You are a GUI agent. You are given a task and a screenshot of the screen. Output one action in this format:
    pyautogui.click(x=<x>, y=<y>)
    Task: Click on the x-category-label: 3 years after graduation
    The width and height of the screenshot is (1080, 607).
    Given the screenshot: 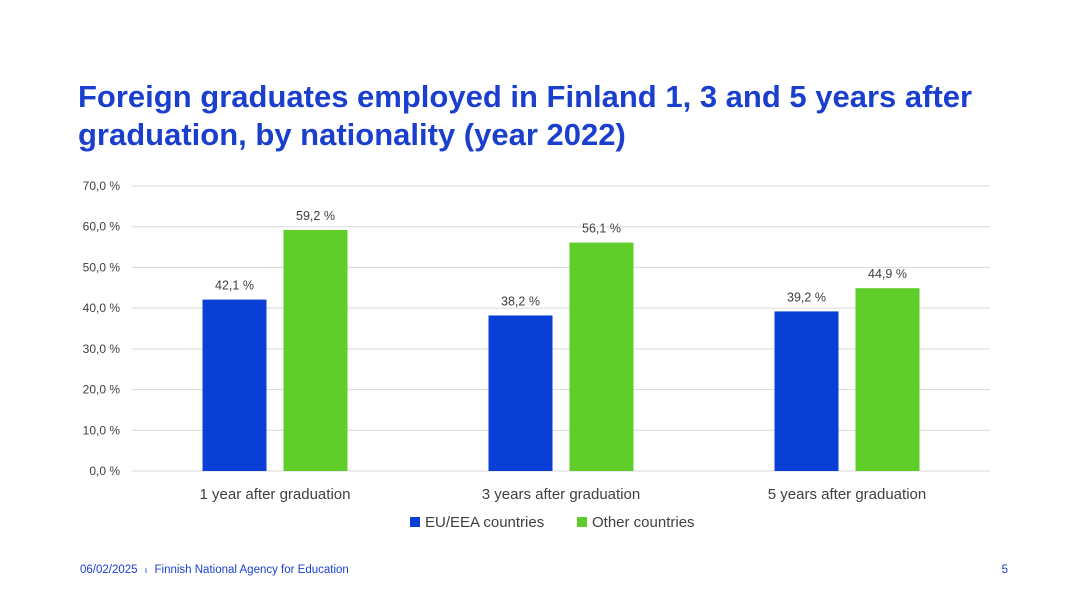 What is the action you would take?
    pyautogui.click(x=561, y=494)
    